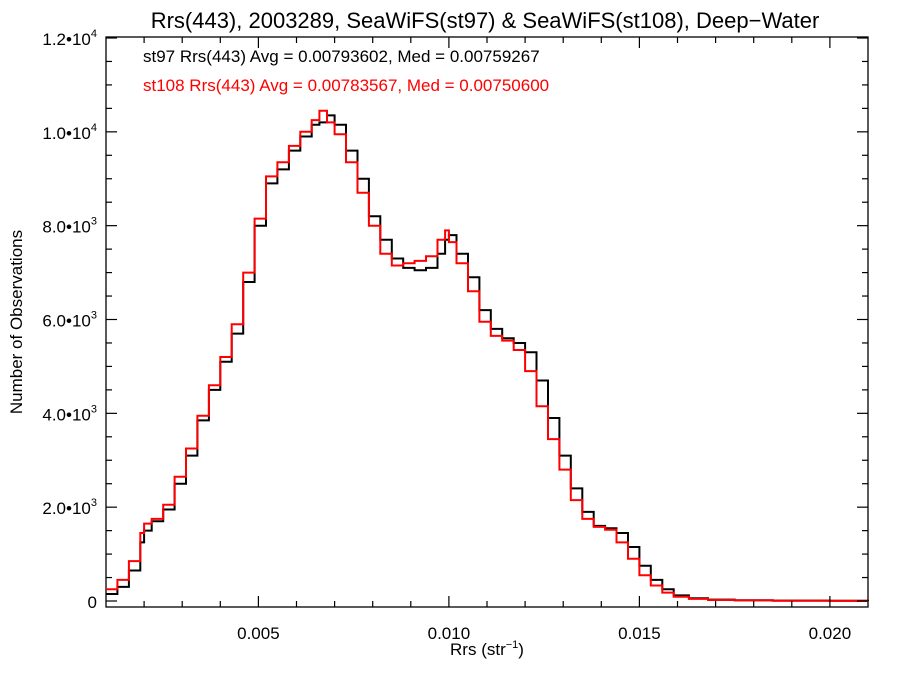  What do you see at coordinates (478, 649) in the screenshot?
I see `x-axis-label-text: Rrs (str` at bounding box center [478, 649].